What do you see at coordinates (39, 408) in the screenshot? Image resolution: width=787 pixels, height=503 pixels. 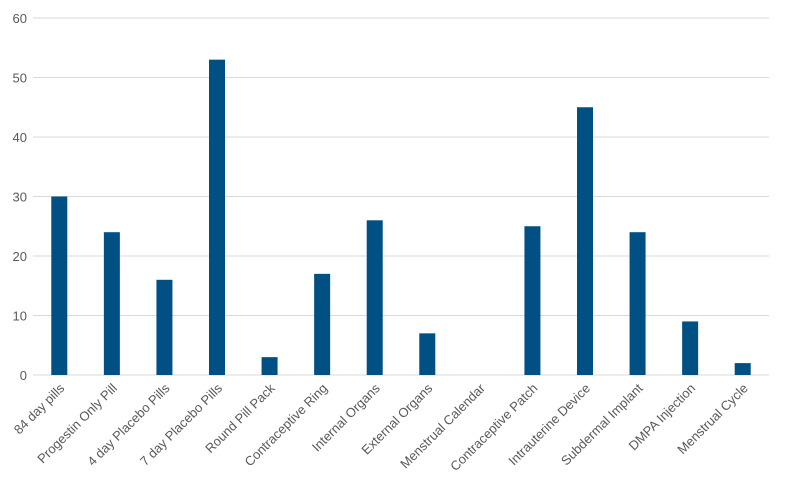 I see `x-tick-label: 84 day pills` at bounding box center [39, 408].